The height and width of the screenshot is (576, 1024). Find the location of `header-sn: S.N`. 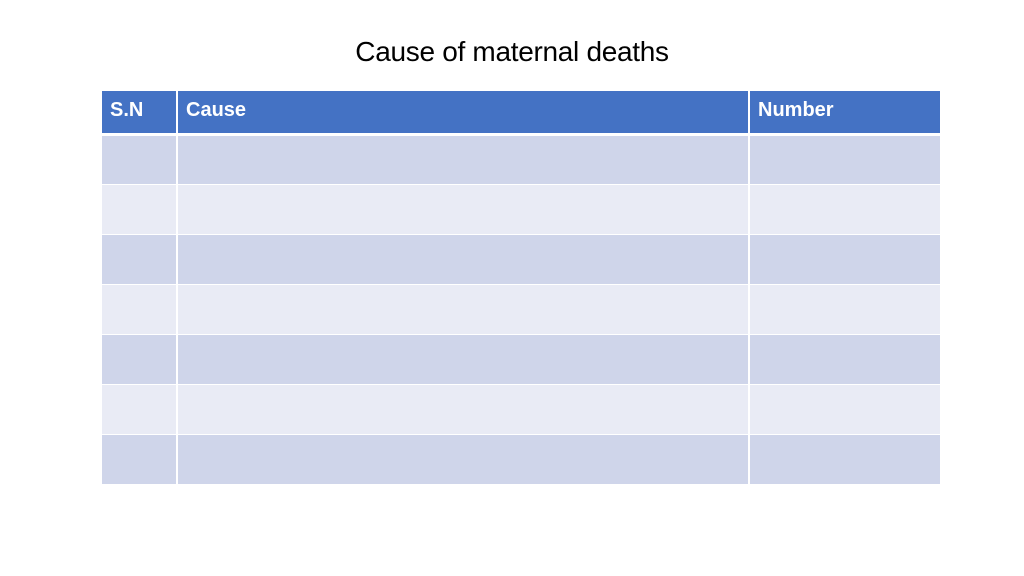

header-sn: S.N is located at coordinates (139, 113).